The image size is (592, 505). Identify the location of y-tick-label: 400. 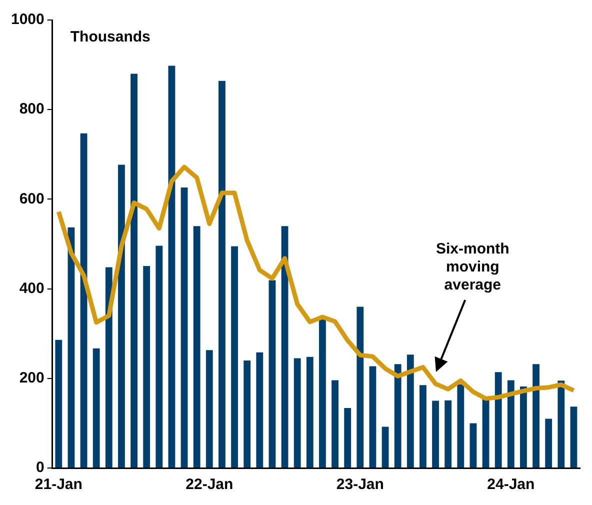
(31, 288).